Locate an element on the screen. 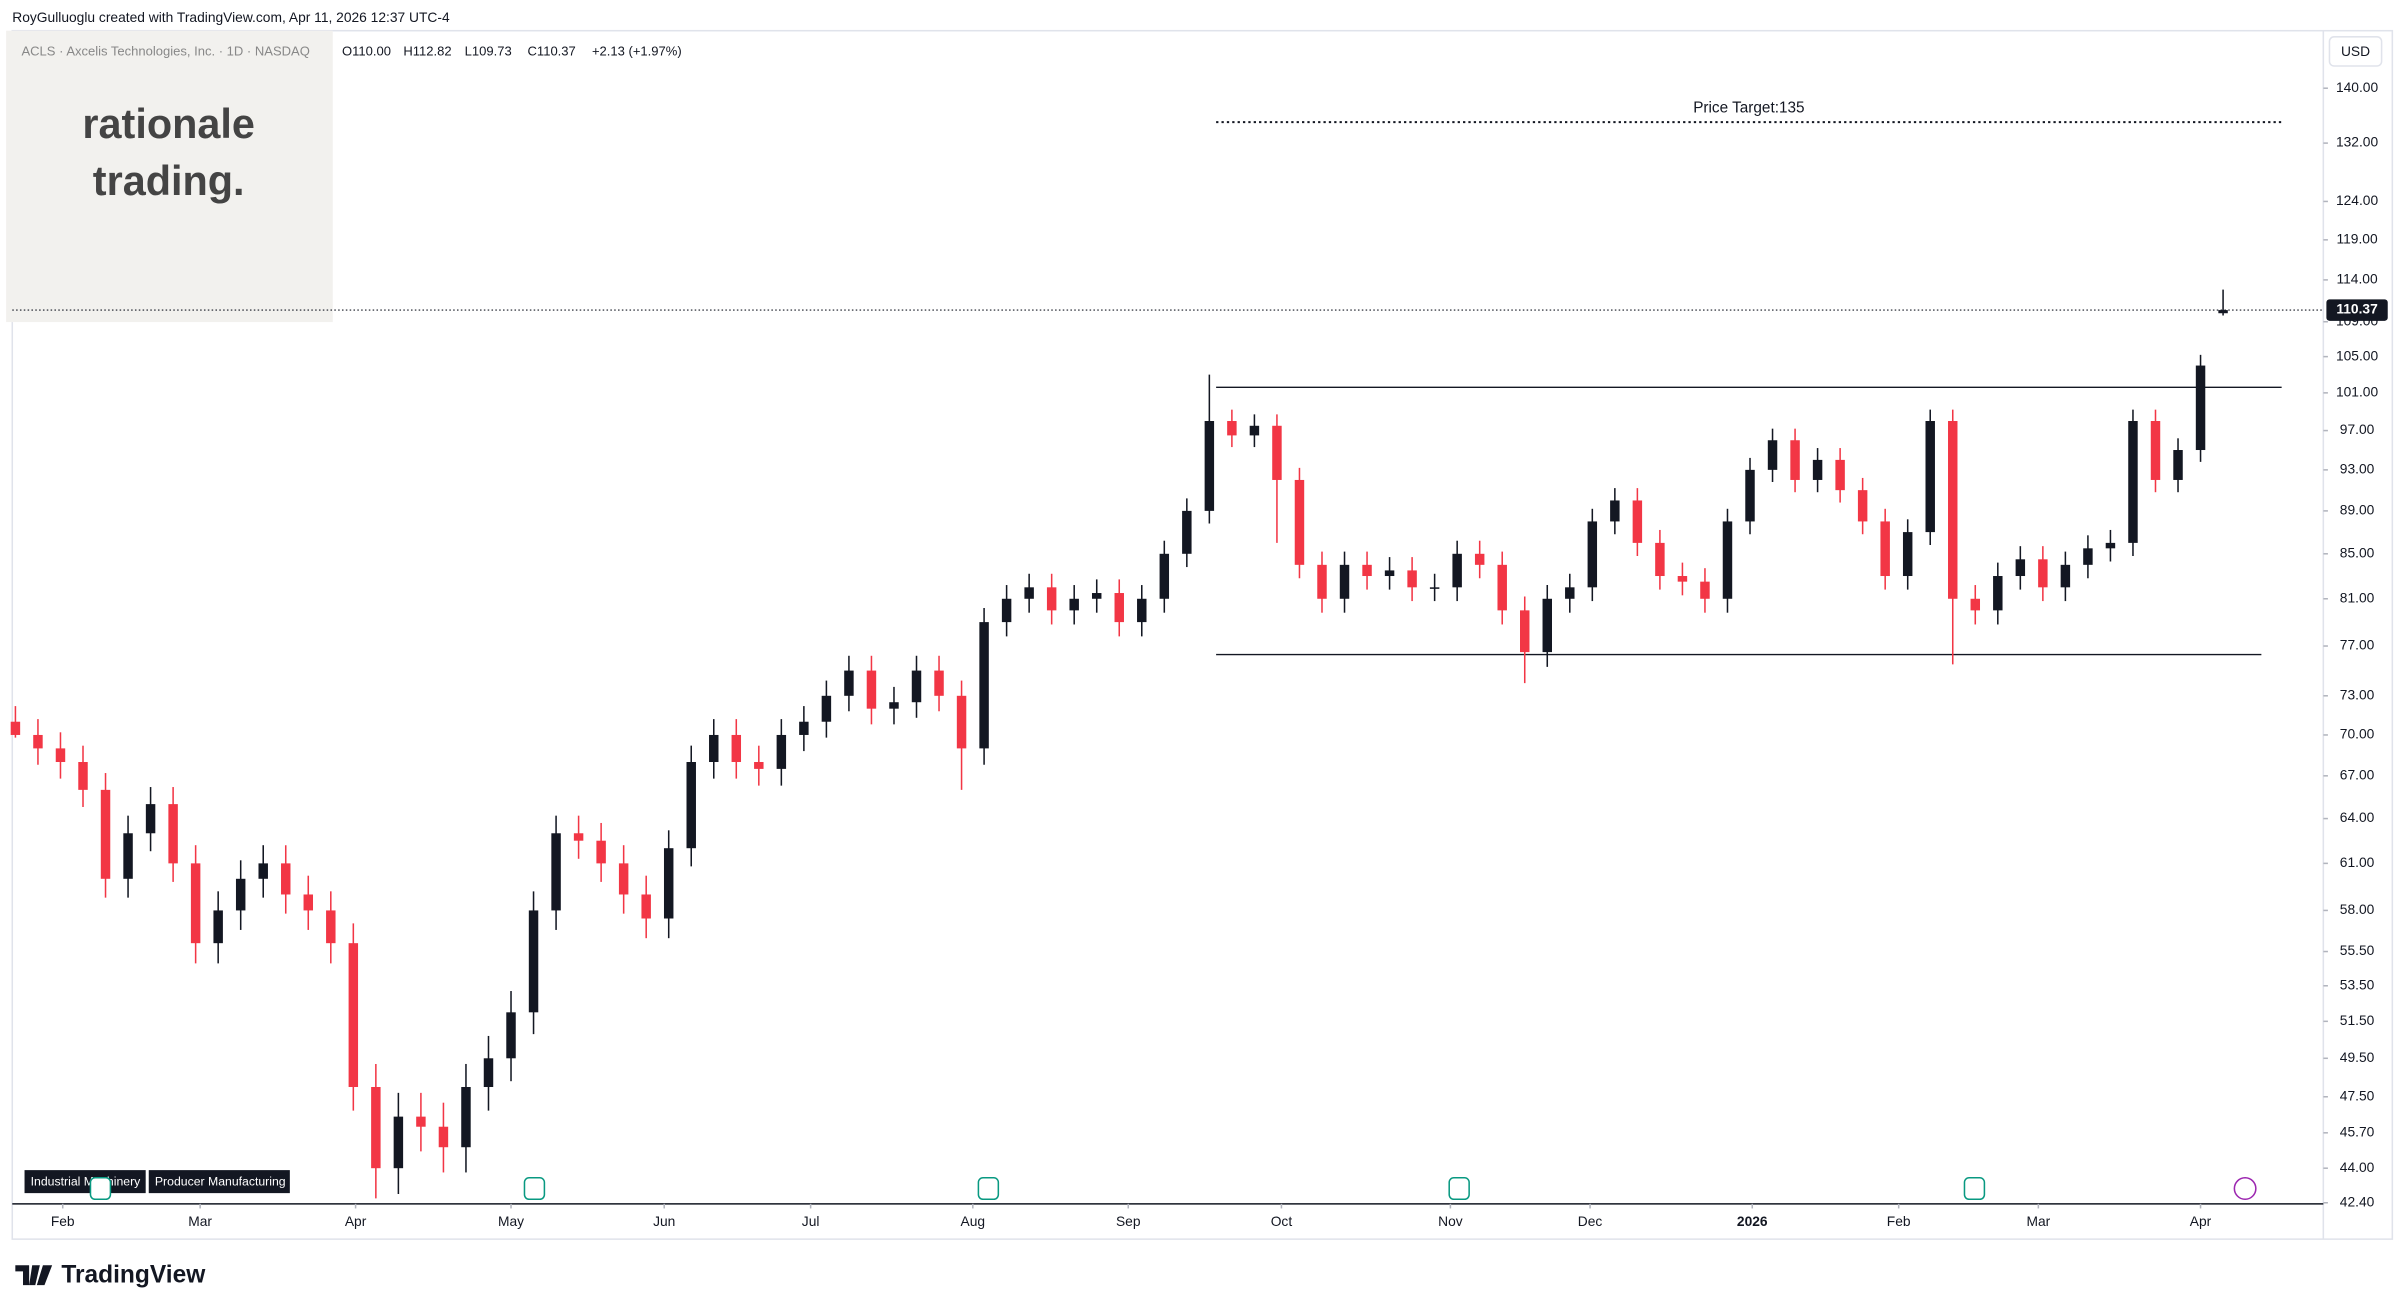 The width and height of the screenshot is (2400, 1310). level-label: Price Target:135 is located at coordinates (1748, 107).